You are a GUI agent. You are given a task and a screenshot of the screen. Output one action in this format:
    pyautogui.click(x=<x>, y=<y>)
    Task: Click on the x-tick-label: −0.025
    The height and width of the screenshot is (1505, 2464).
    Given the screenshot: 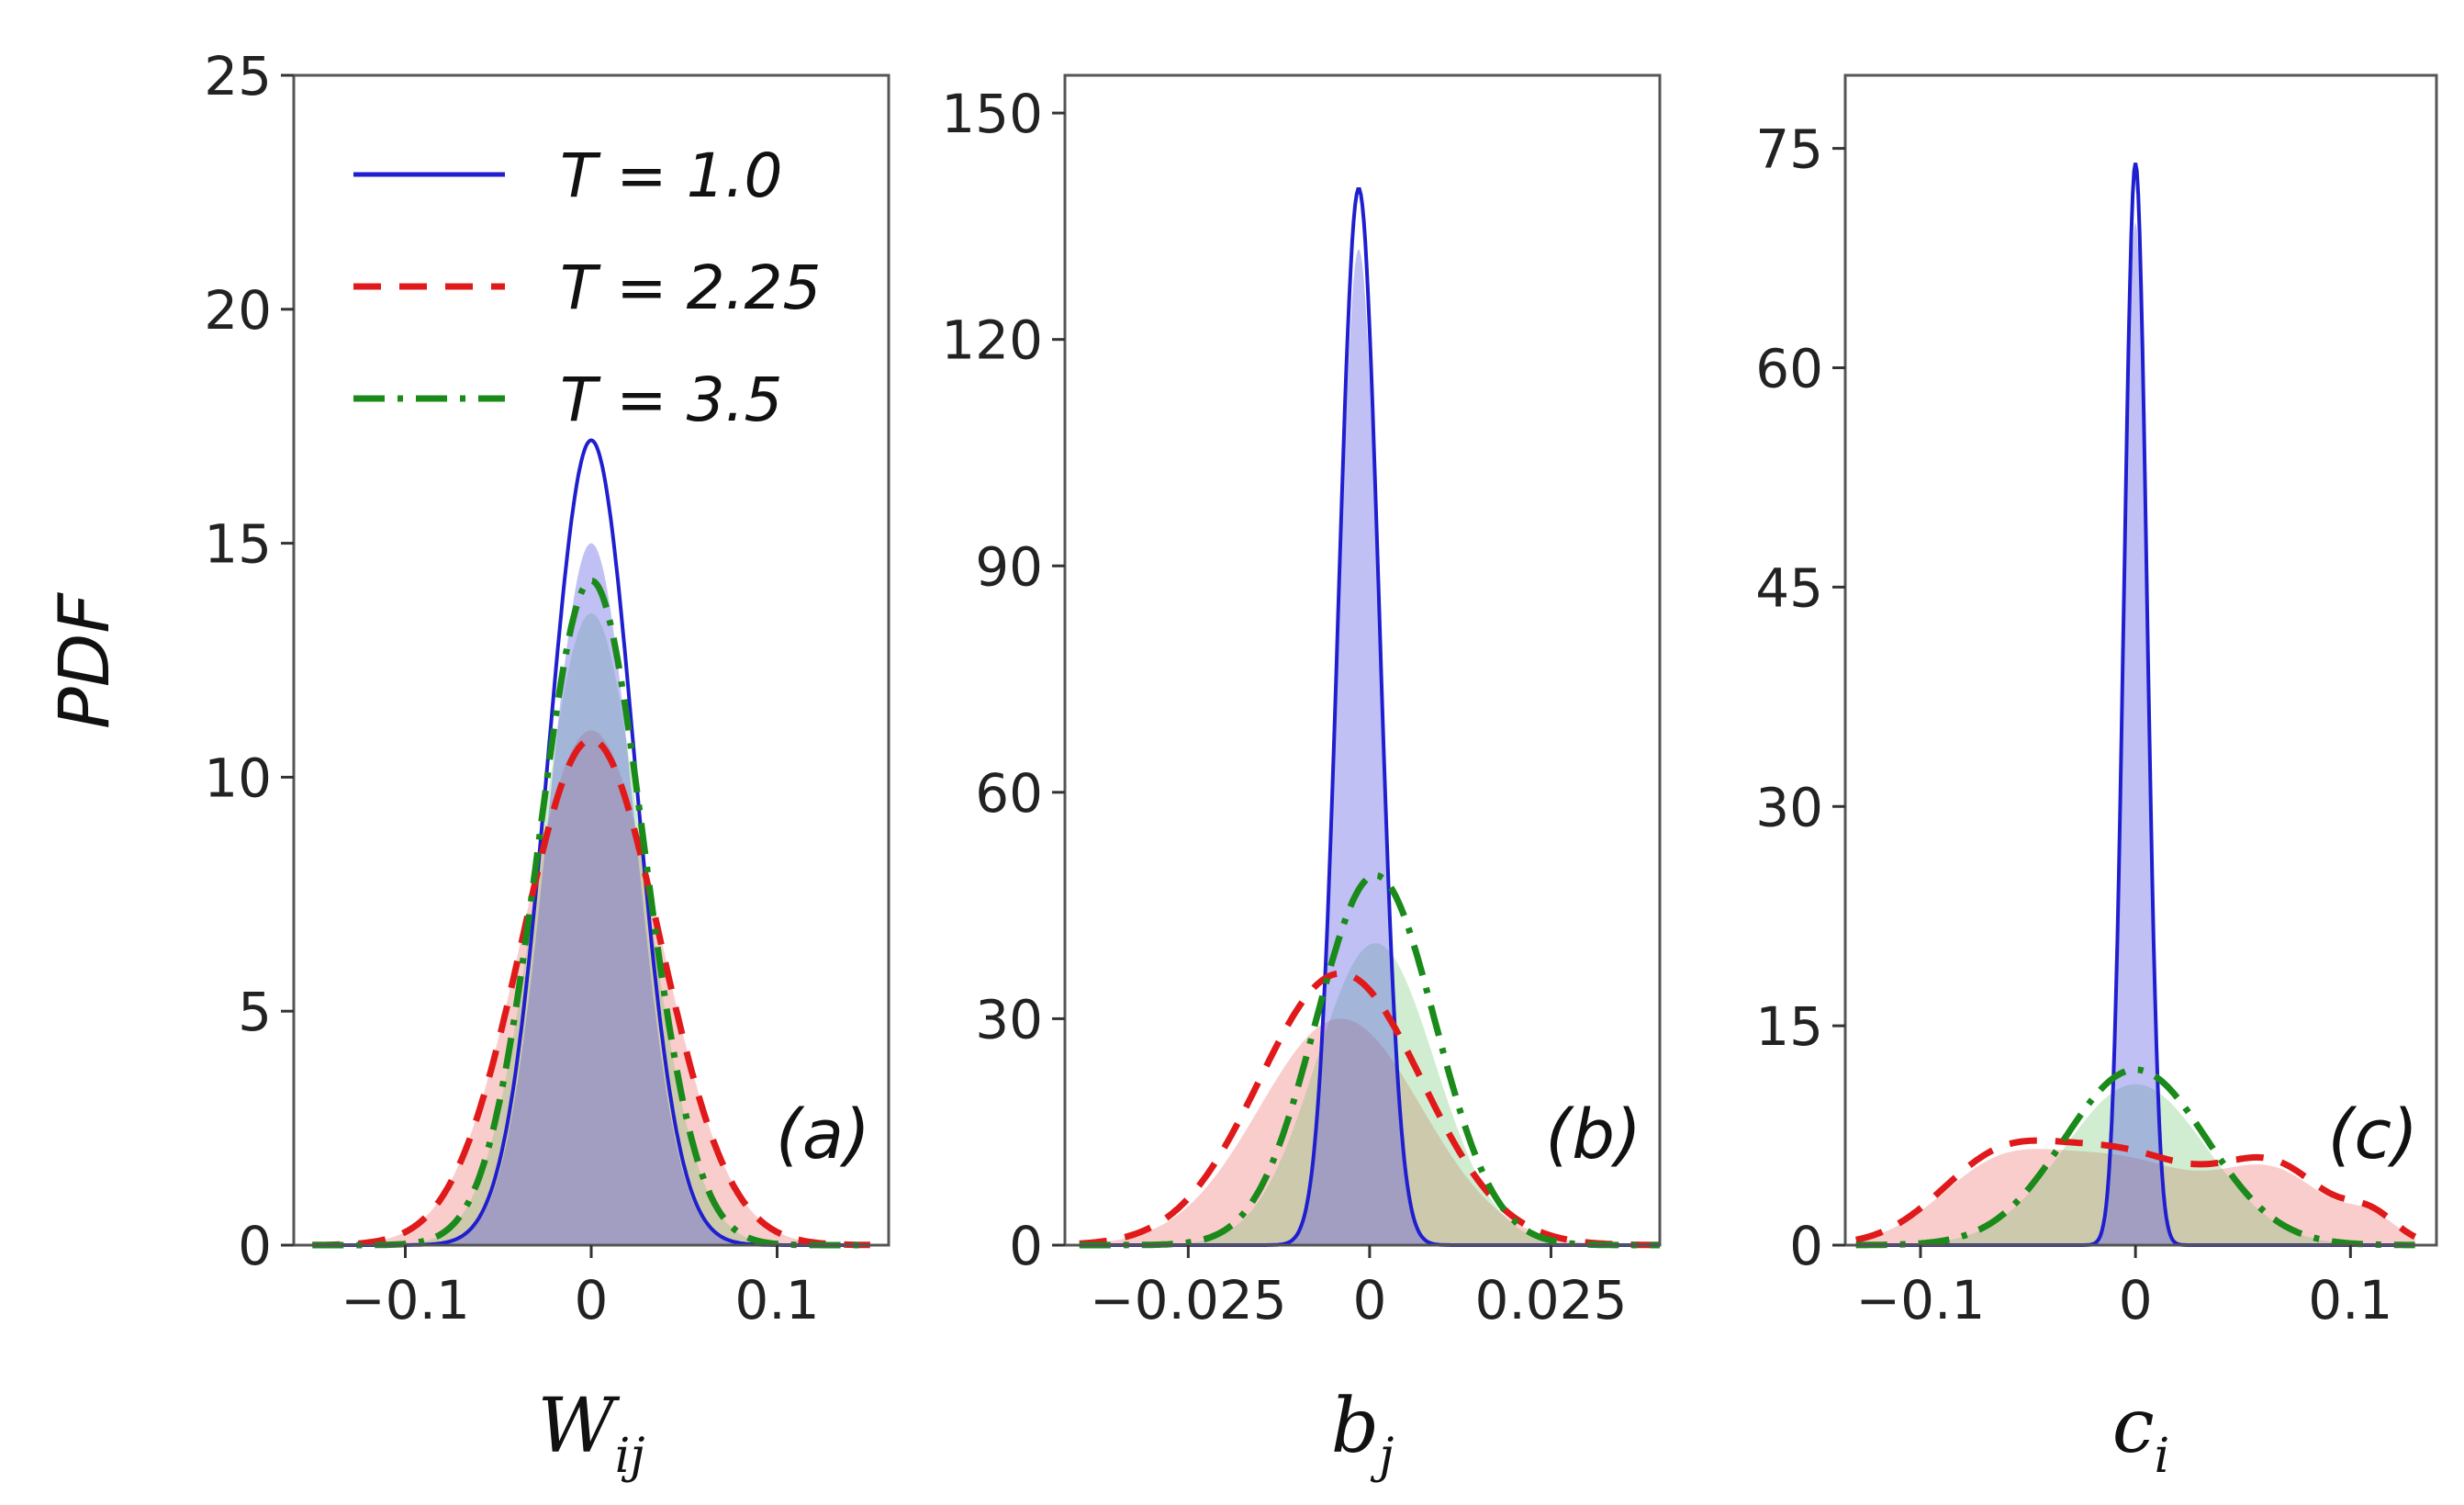 What is the action you would take?
    pyautogui.click(x=1188, y=1300)
    